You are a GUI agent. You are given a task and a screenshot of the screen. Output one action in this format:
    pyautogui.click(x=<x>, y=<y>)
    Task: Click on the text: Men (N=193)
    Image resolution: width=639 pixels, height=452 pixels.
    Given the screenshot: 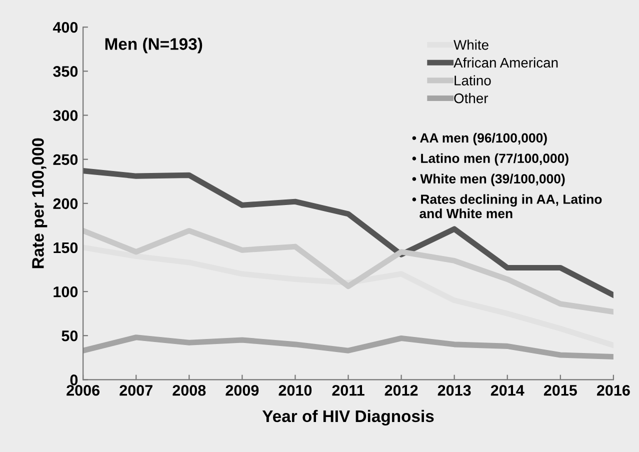 What is the action you would take?
    pyautogui.click(x=153, y=46)
    